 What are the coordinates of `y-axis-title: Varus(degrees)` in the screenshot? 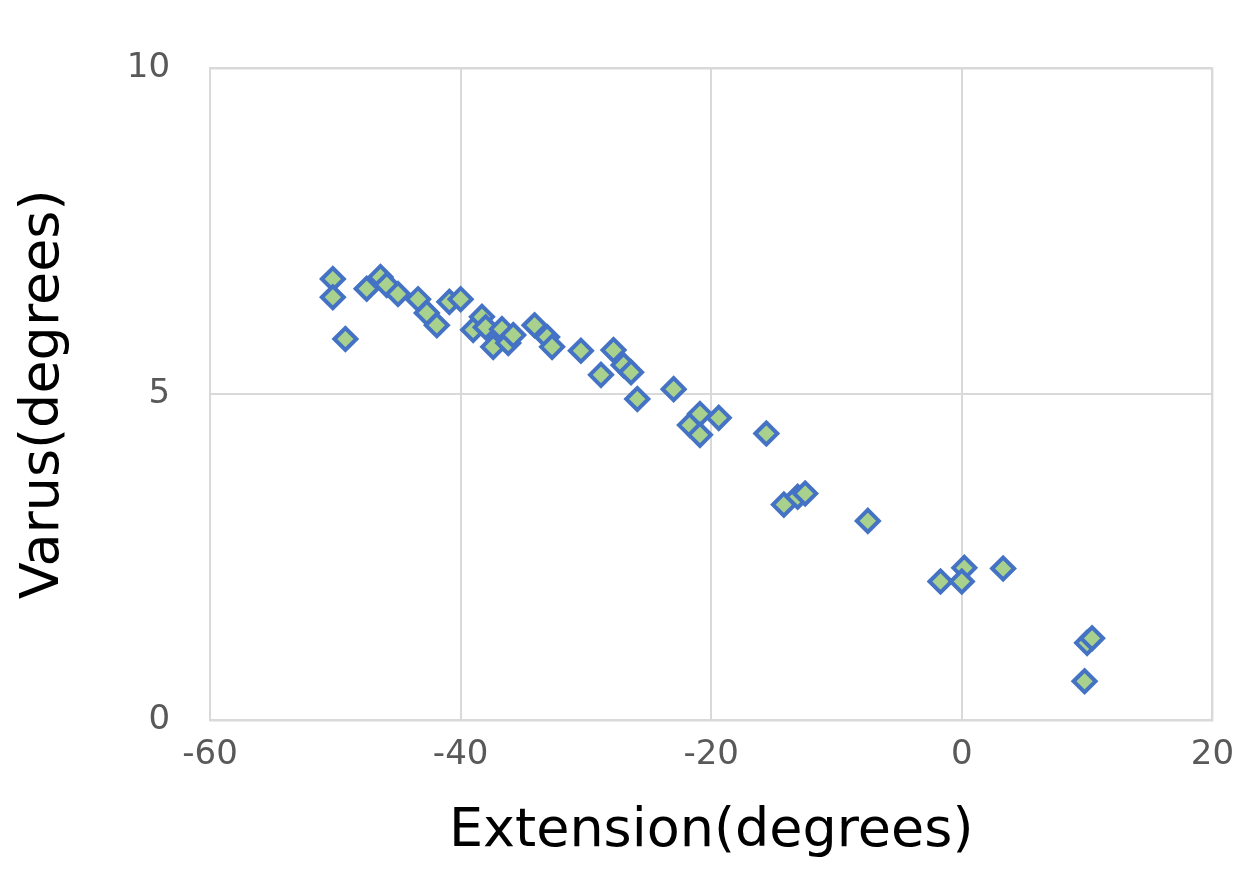 It's located at (40, 394).